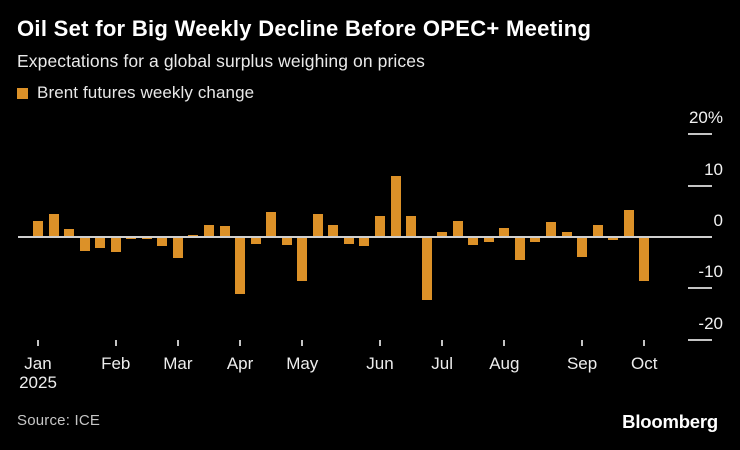 Image resolution: width=740 pixels, height=450 pixels. I want to click on y-tick-label: -10, so click(710, 272).